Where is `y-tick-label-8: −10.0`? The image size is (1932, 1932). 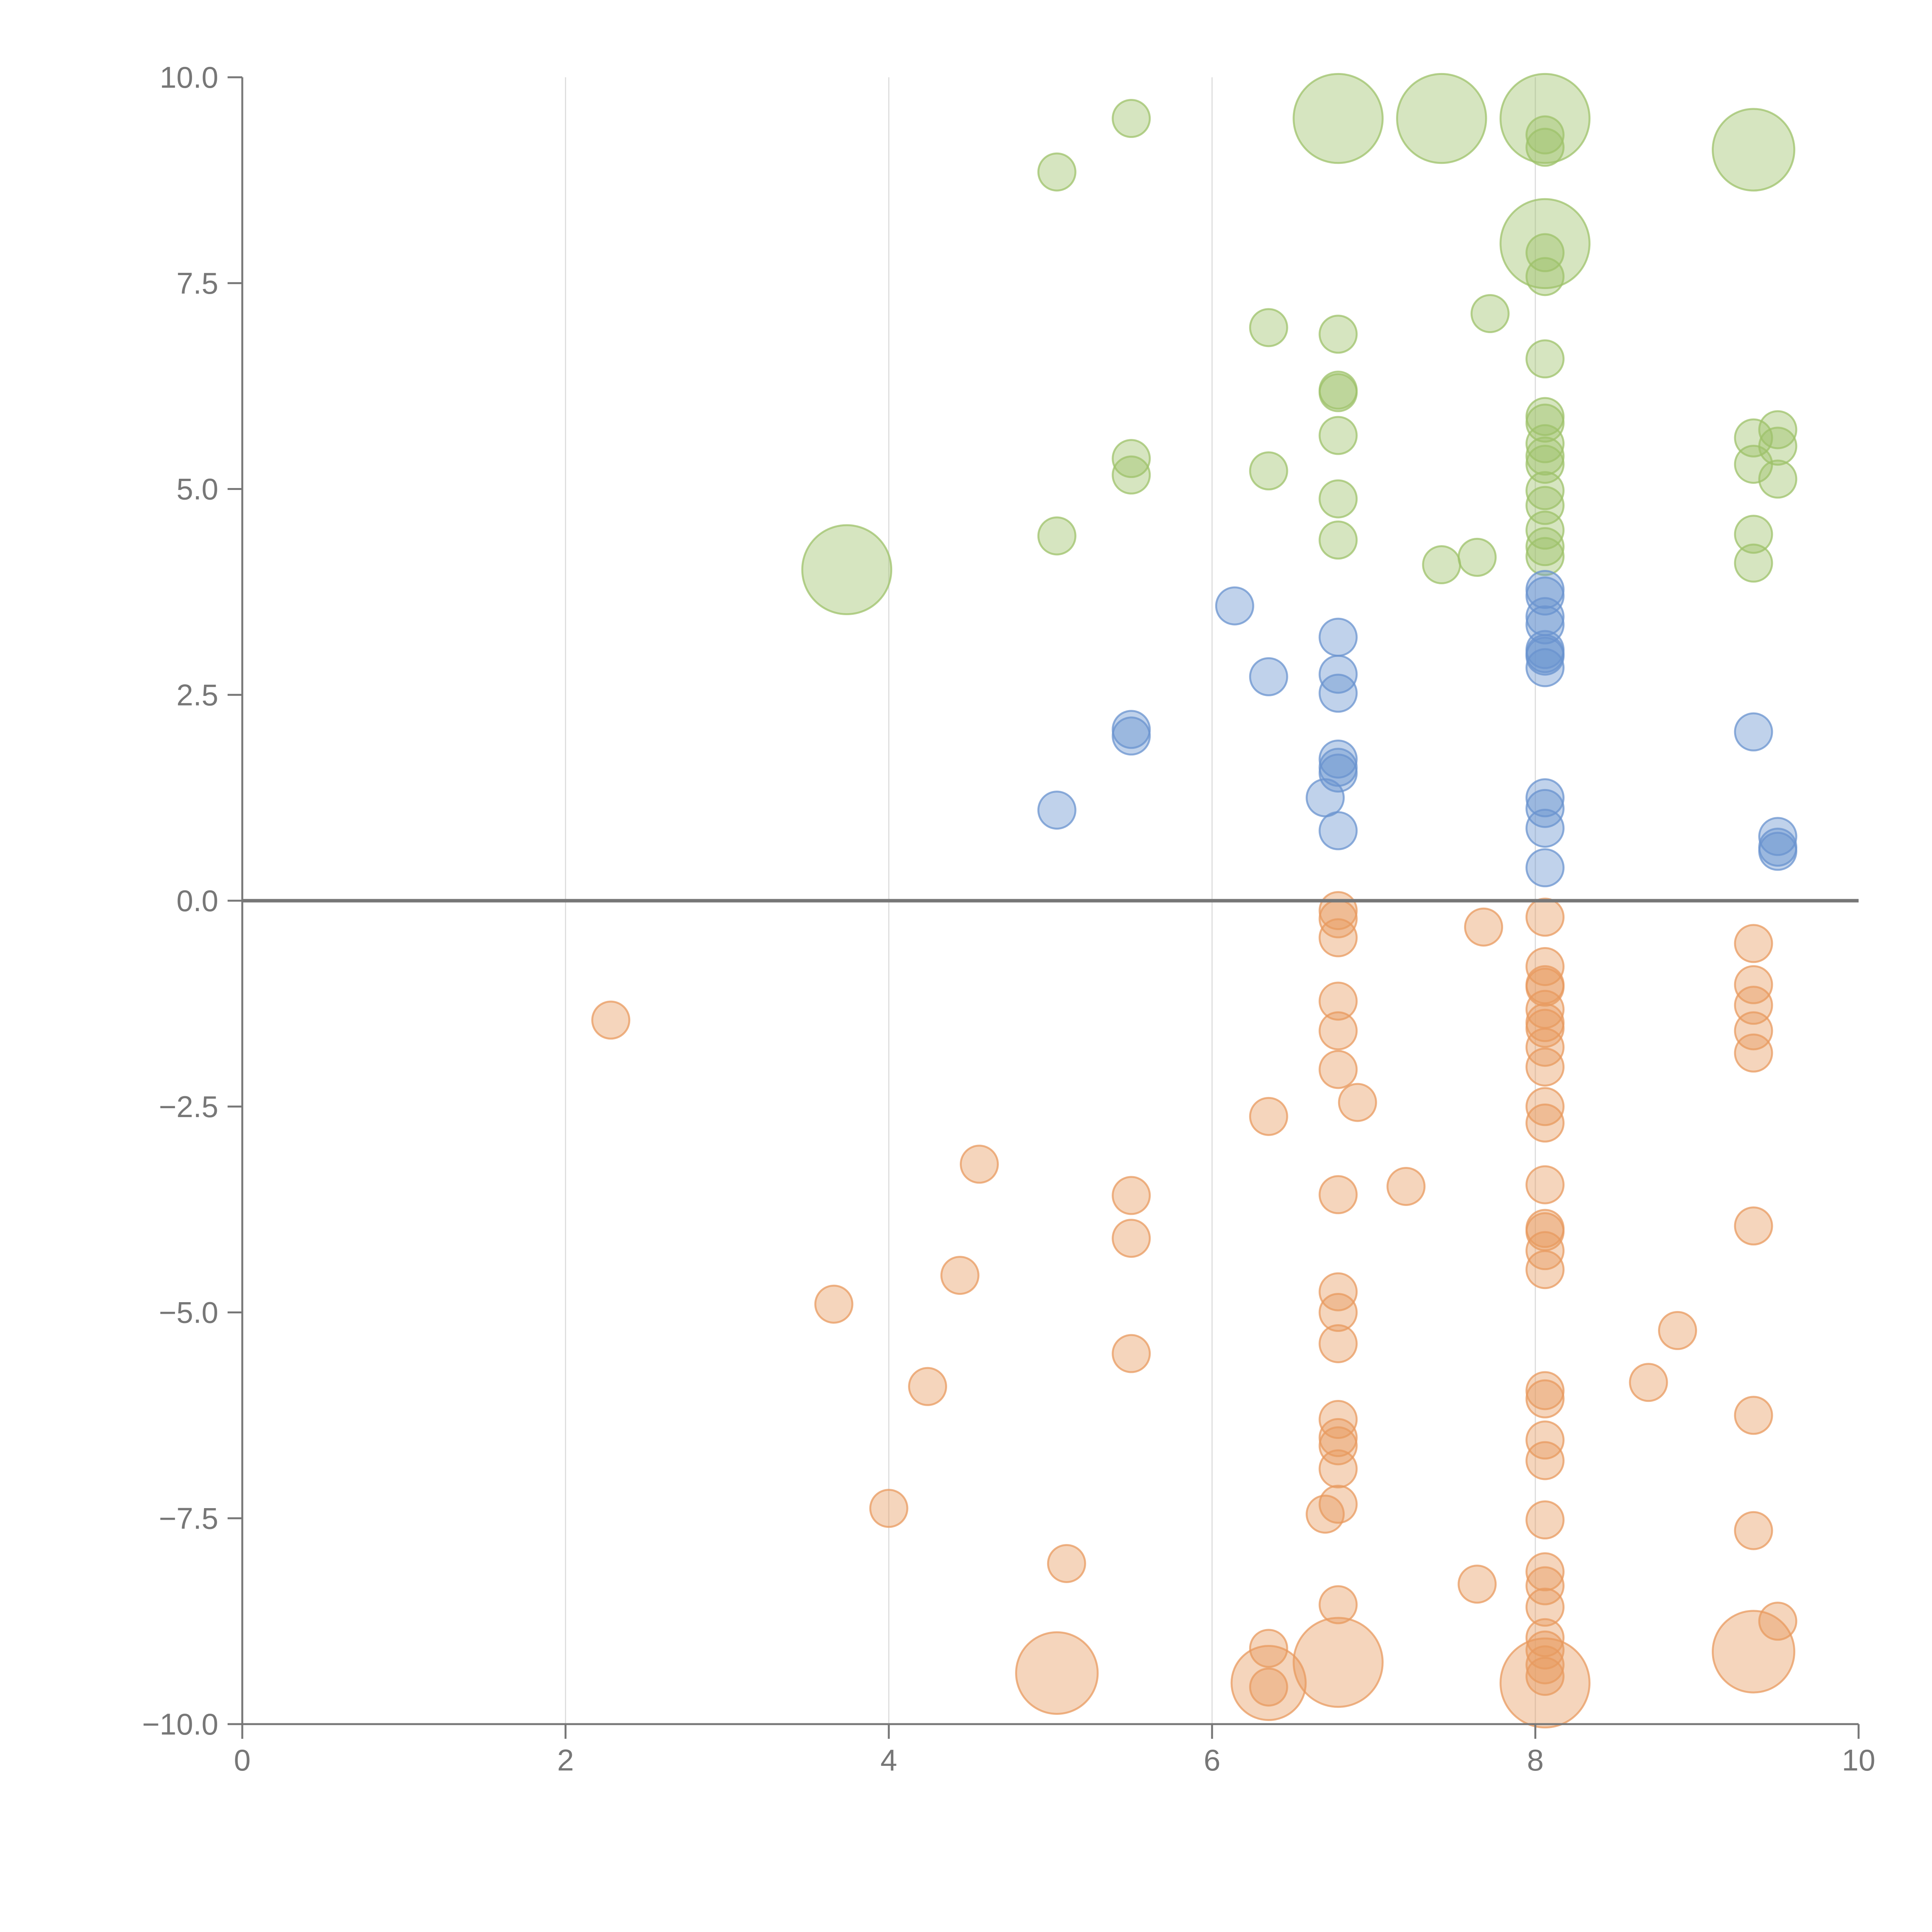
y-tick-label-8: −10.0 is located at coordinates (180, 1724).